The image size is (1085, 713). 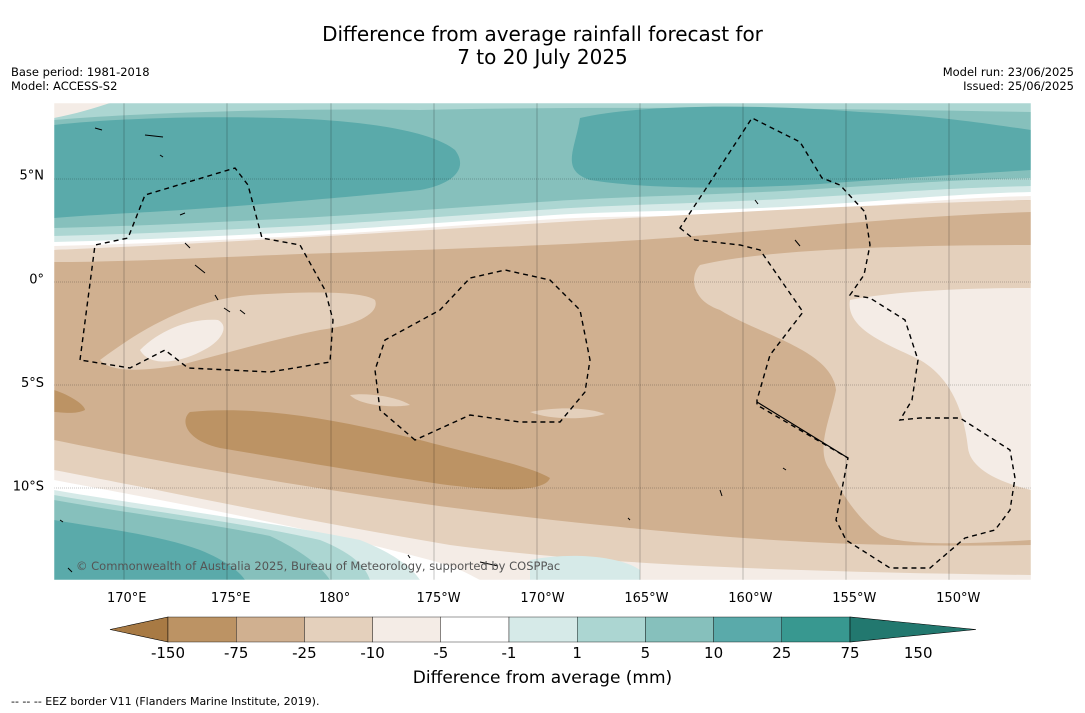 What do you see at coordinates (80, 72) in the screenshot?
I see `base-period-text: Base period: 1981-2018` at bounding box center [80, 72].